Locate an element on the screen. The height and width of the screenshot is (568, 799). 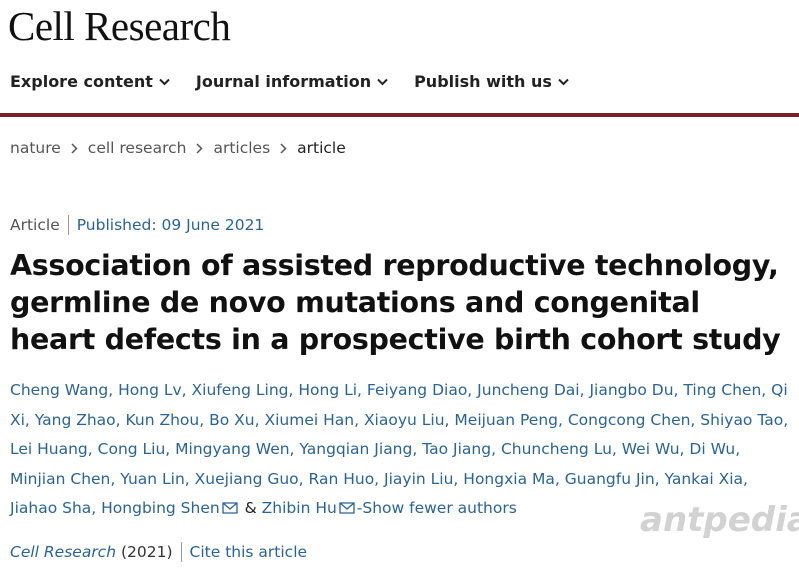
crumb: nature is located at coordinates (35, 148).